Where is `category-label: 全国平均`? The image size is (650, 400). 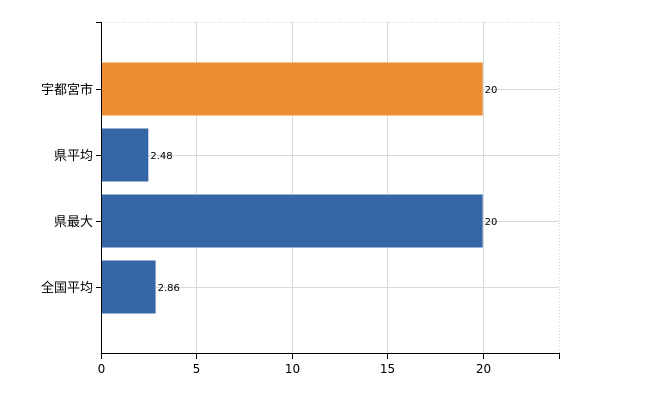
category-label: 全国平均 is located at coordinates (67, 288).